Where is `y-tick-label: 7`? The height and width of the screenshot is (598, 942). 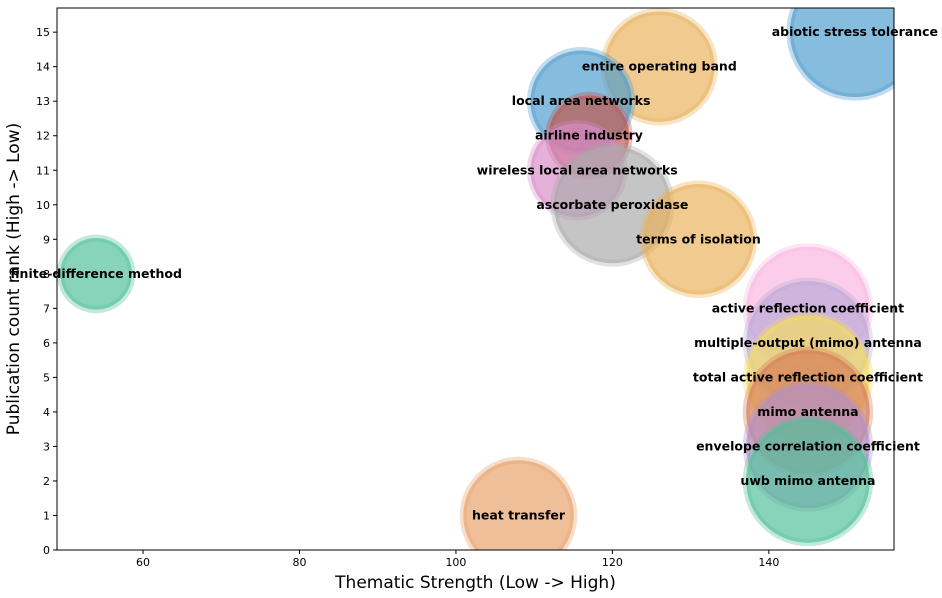
y-tick-label: 7 is located at coordinates (46, 308).